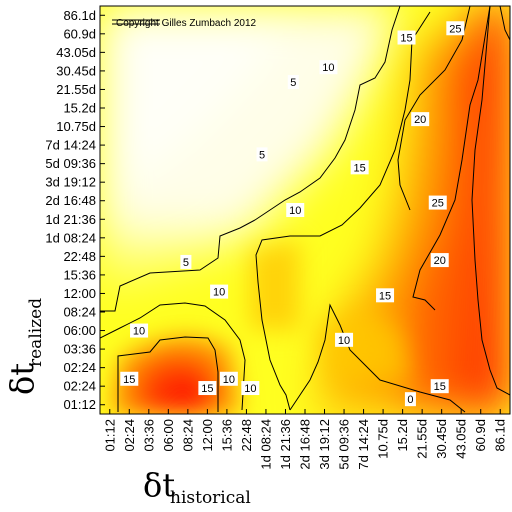 This screenshot has width=512, height=512. I want to click on x-tick-label: 06:00, so click(168, 435).